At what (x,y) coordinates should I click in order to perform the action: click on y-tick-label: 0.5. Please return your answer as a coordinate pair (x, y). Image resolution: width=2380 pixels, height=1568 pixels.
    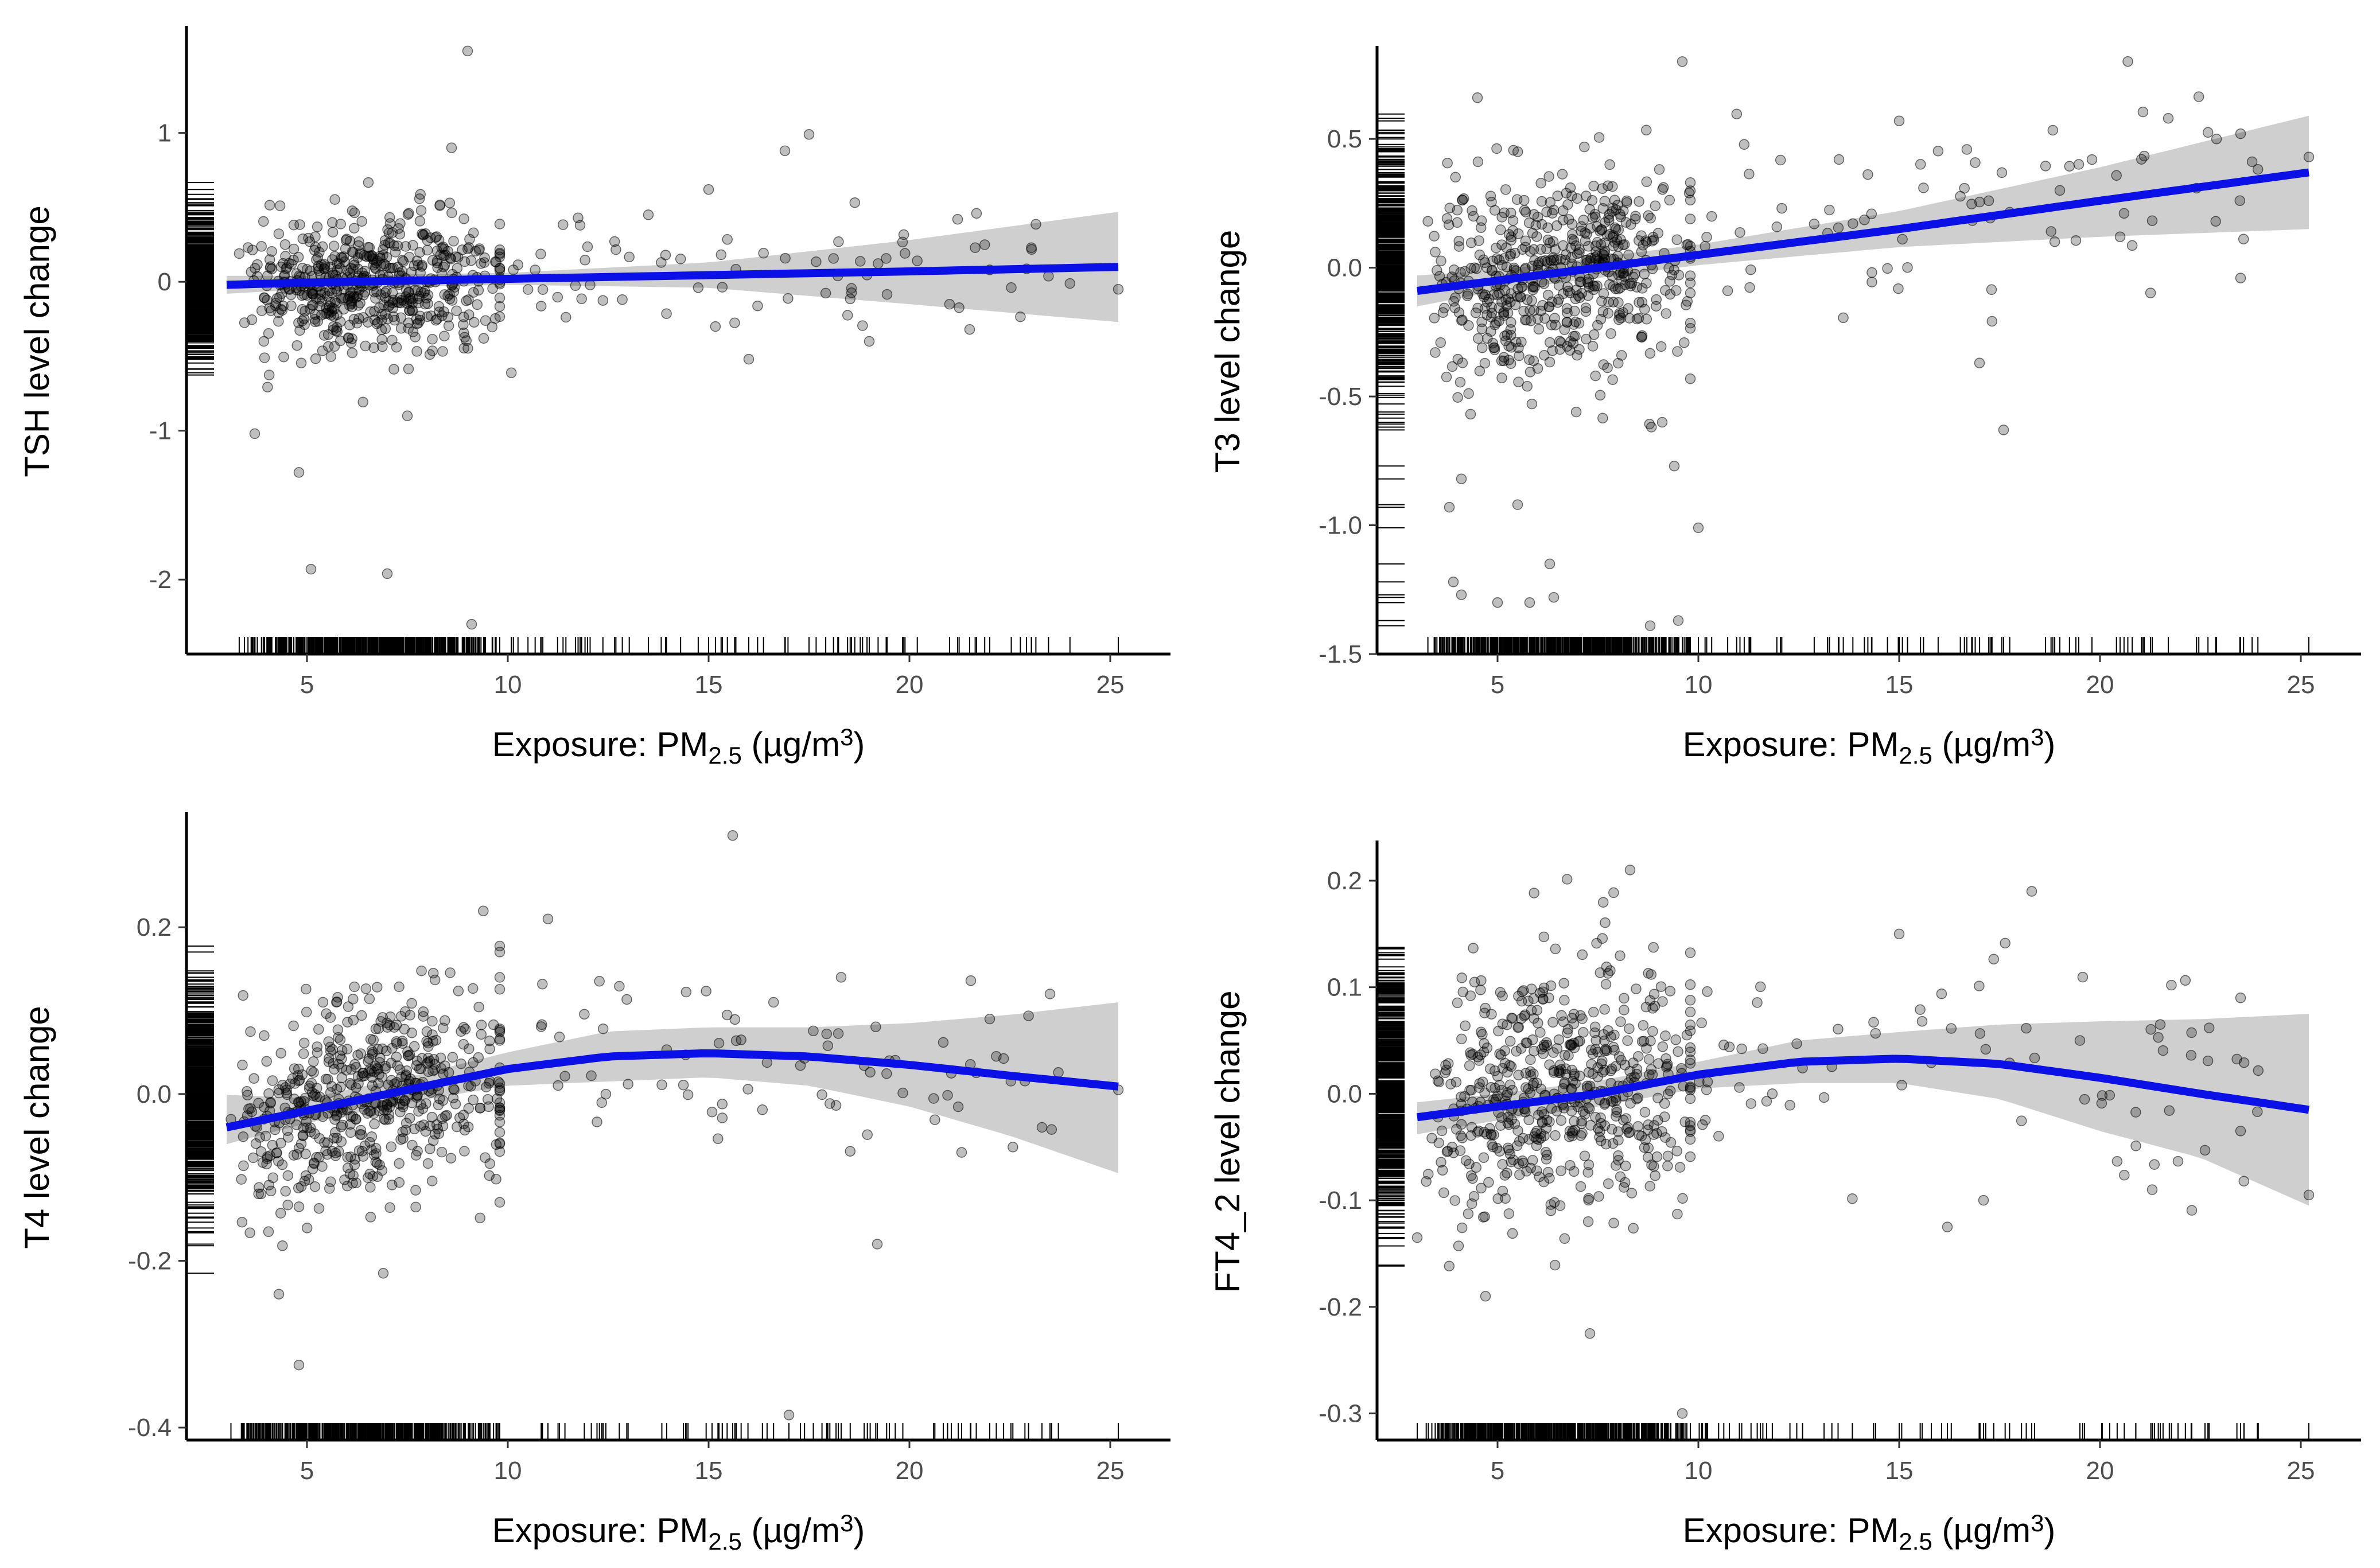
    Looking at the image, I should click on (1344, 139).